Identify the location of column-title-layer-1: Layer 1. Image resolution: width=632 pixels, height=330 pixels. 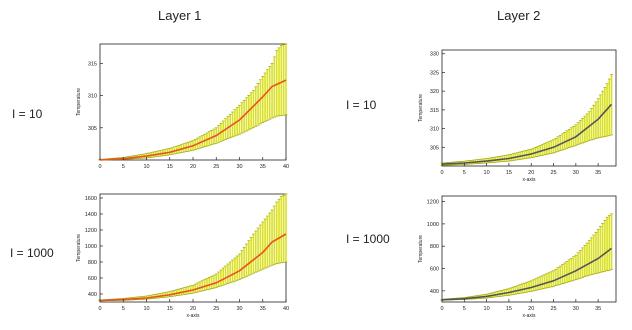
(180, 15).